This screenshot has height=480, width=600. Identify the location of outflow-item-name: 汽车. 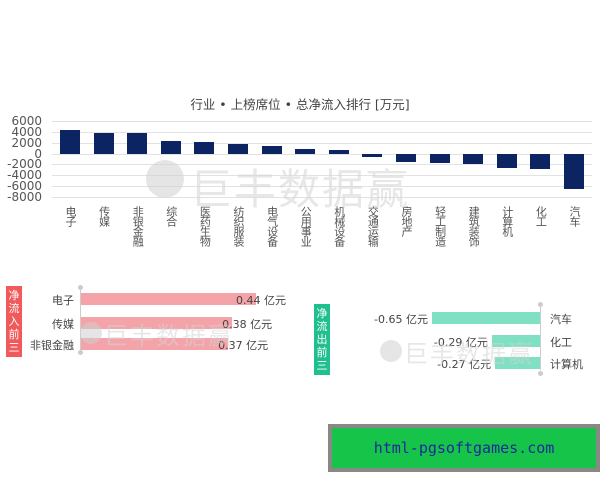
(561, 319).